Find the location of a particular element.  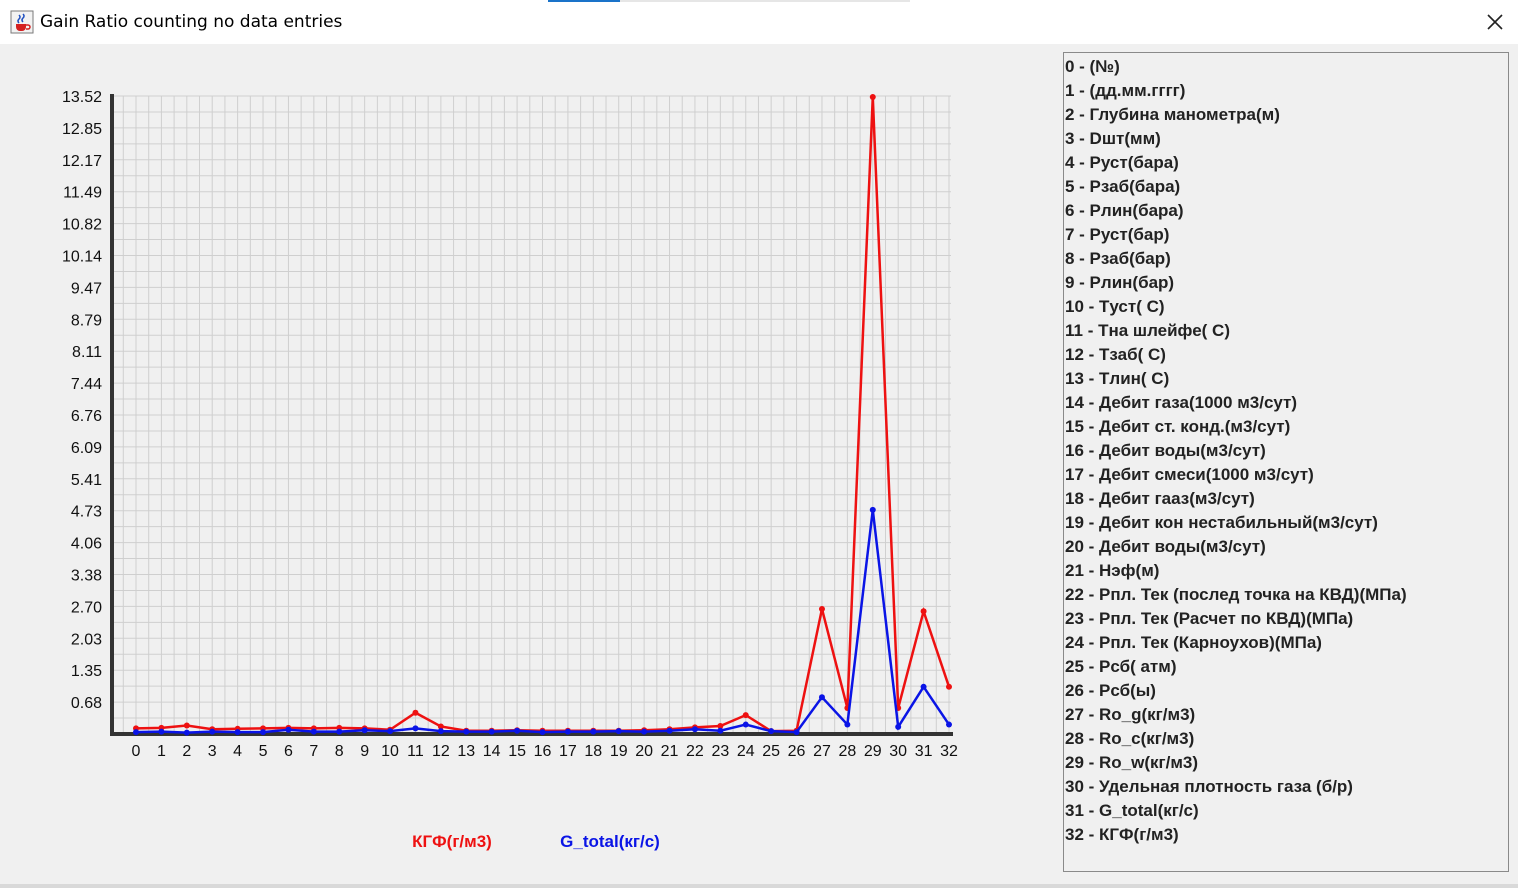

x-tick-label: 17 is located at coordinates (568, 751).